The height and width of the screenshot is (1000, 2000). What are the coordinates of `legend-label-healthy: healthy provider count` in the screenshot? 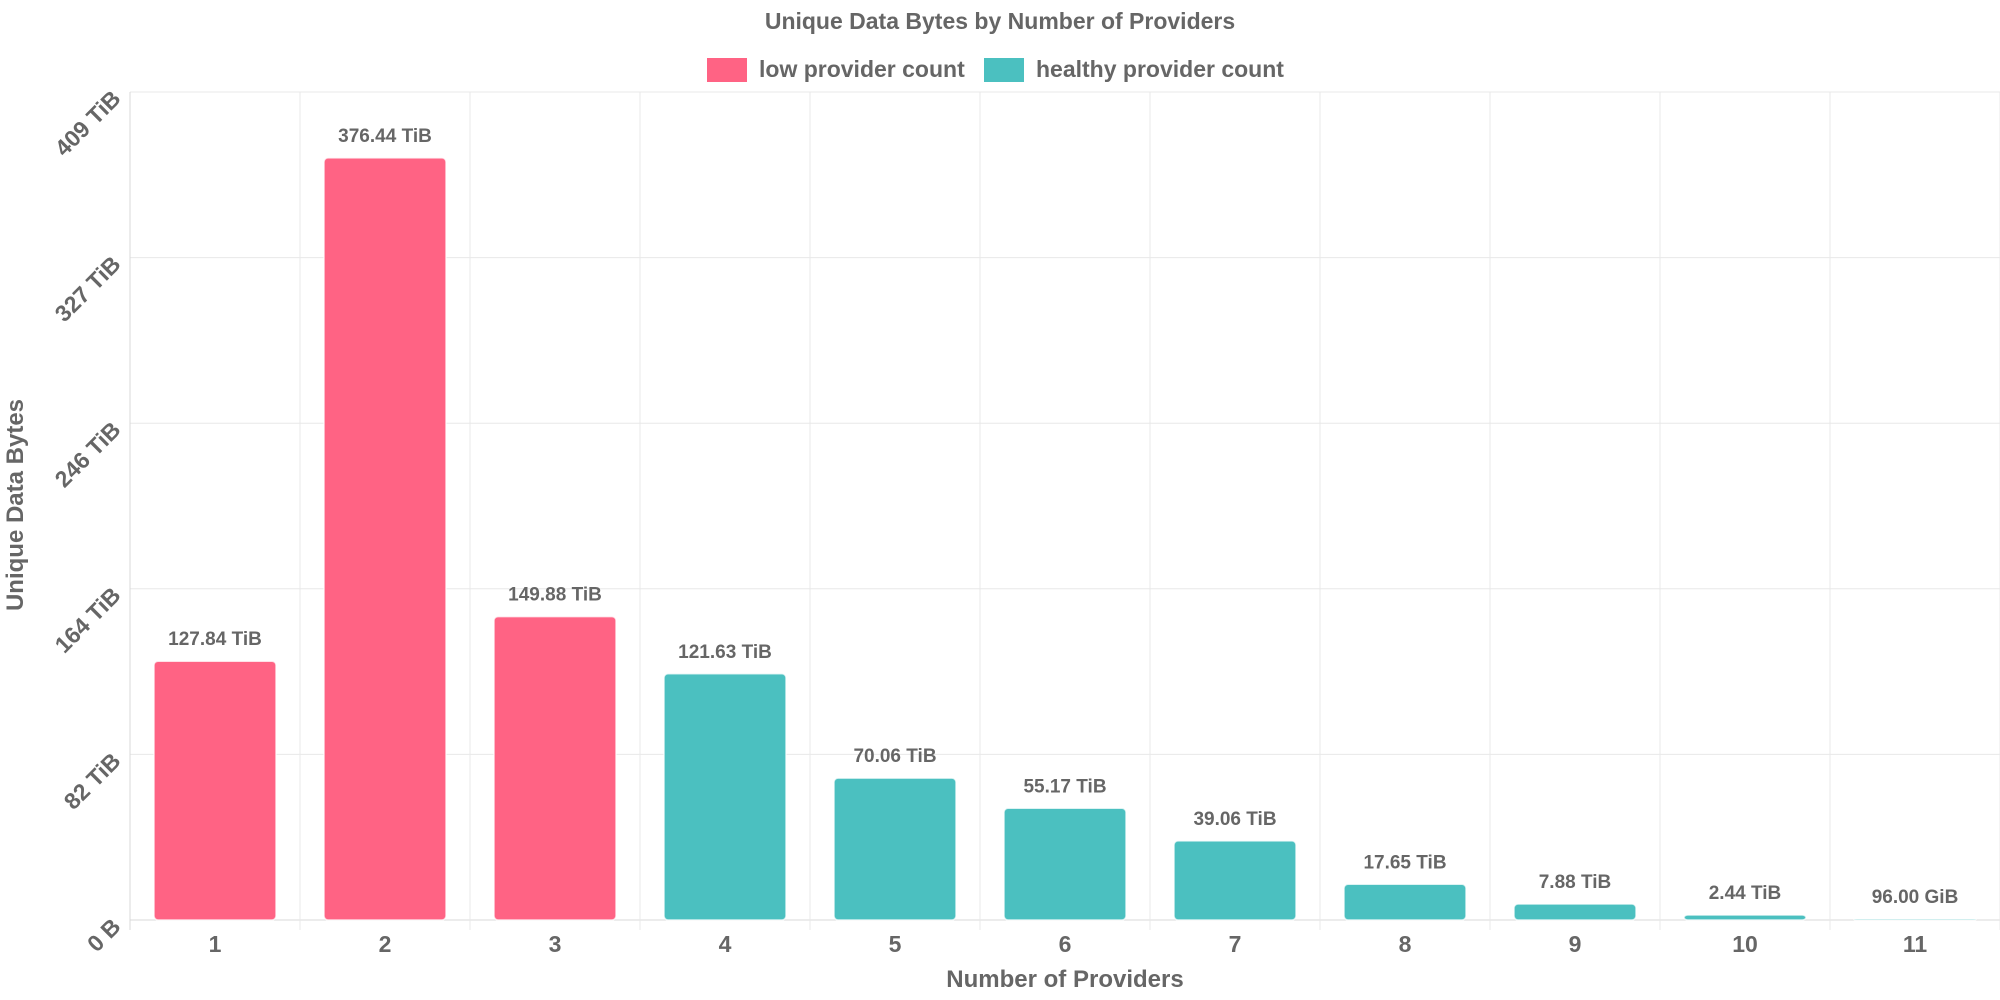 It's located at (1160, 69).